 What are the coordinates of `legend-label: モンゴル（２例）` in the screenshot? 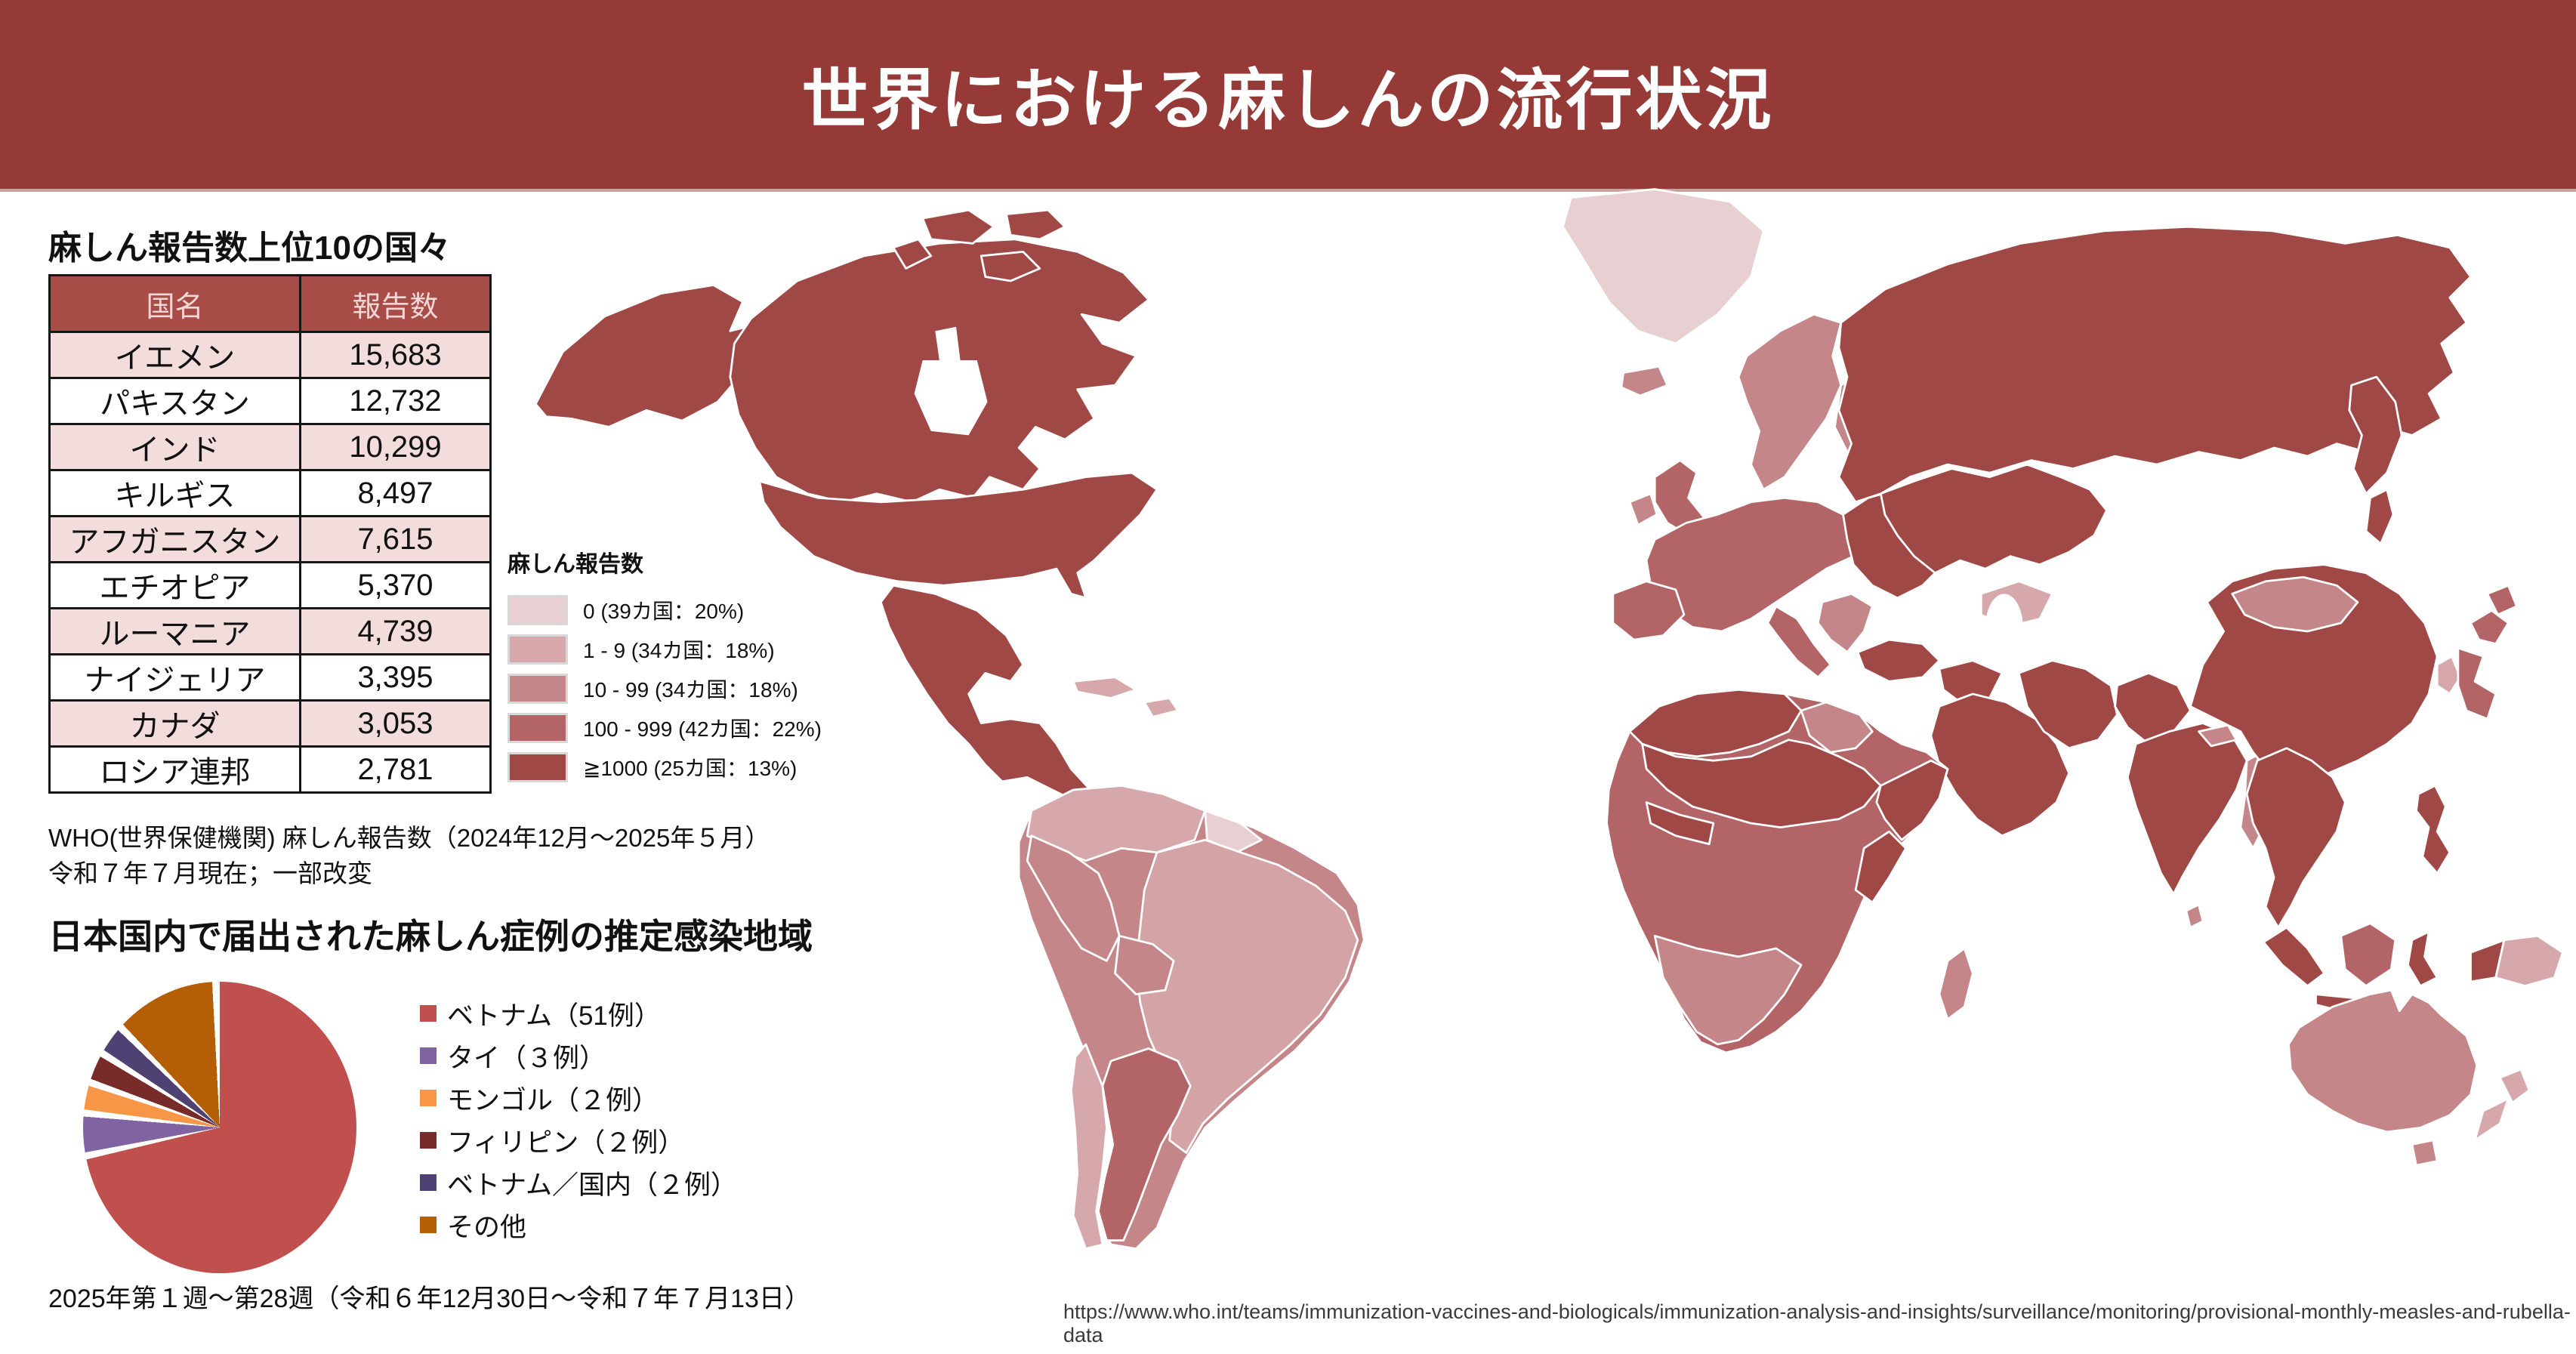 It's located at (553, 1100).